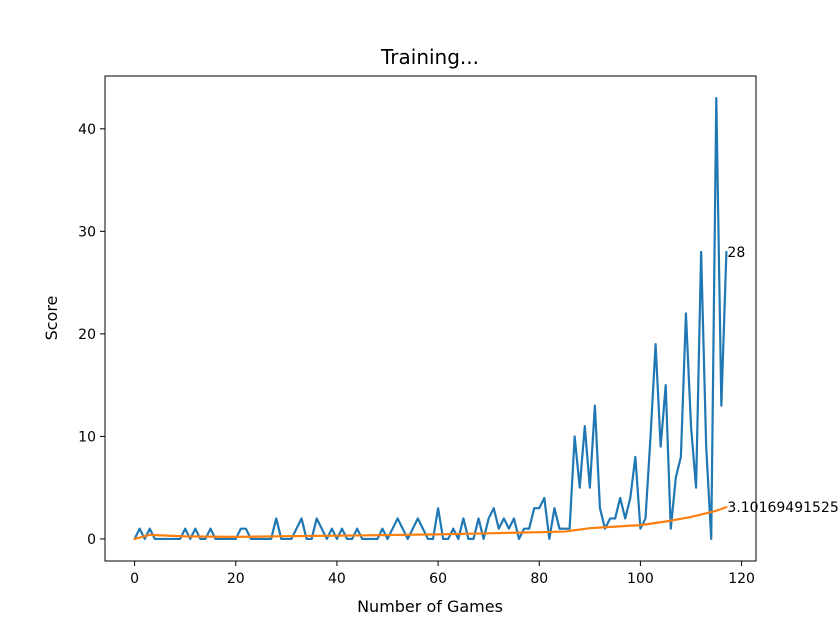  I want to click on x-tick-label: 100, so click(640, 579).